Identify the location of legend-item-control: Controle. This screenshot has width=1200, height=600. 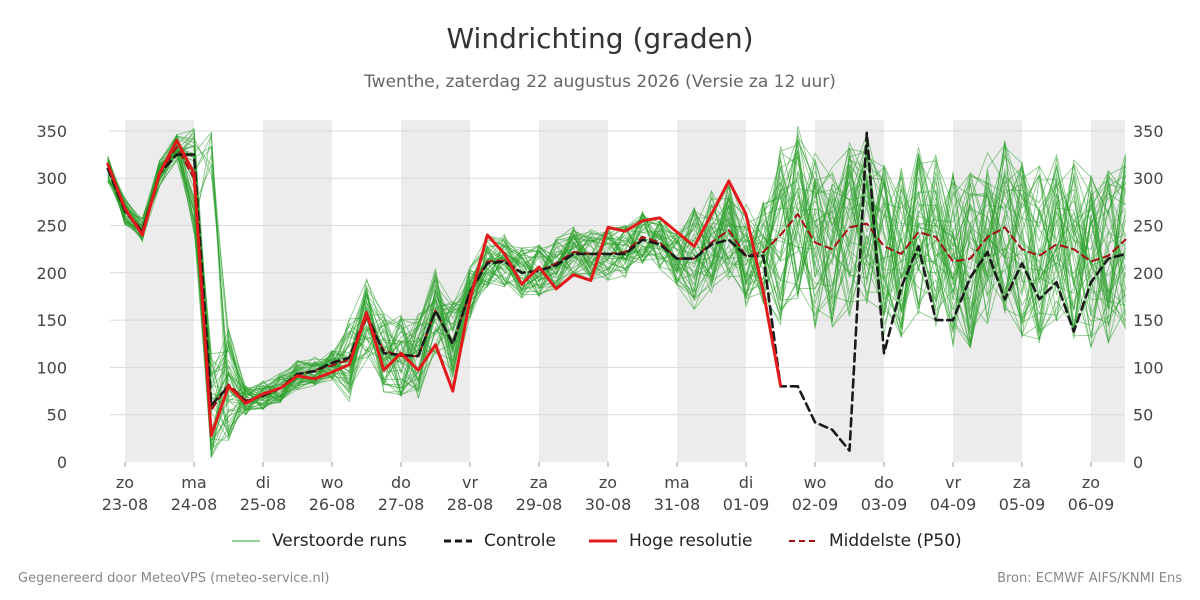
(500, 541).